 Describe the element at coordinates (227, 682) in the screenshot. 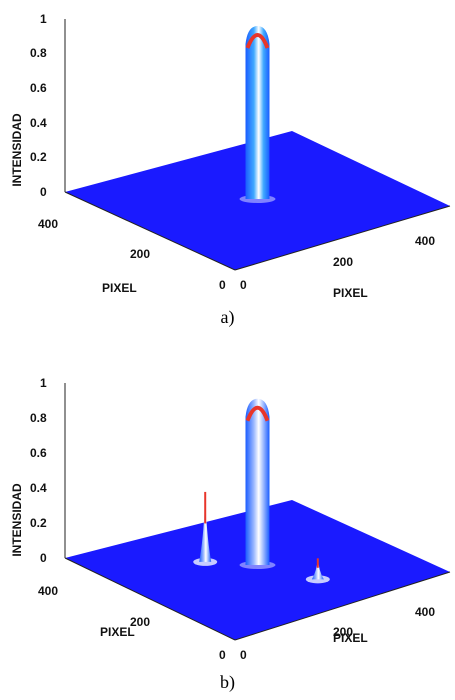

I see `figure-caption: b)` at that location.